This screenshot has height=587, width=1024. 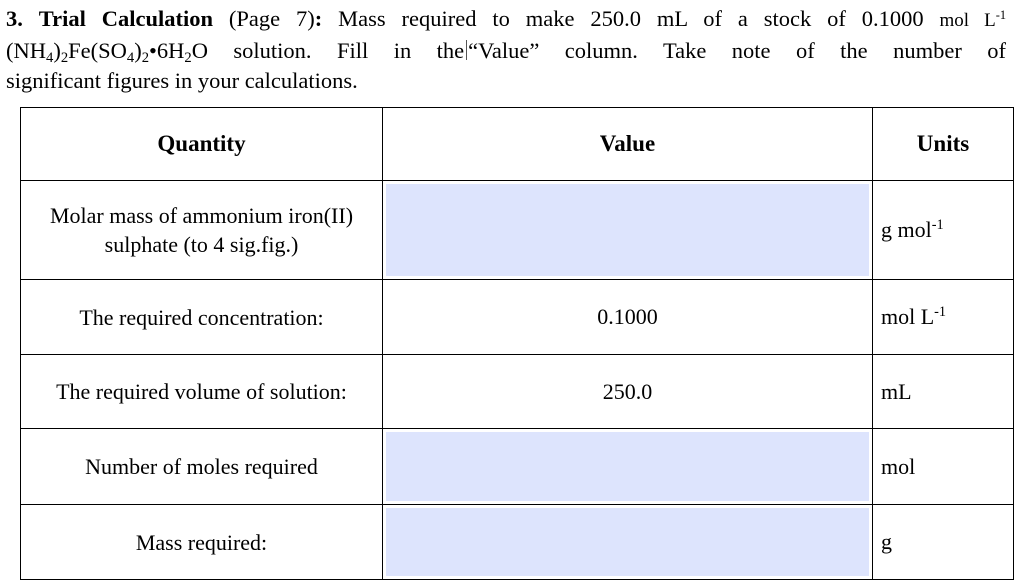 I want to click on quantity-cell: Mass required:, so click(x=201, y=542).